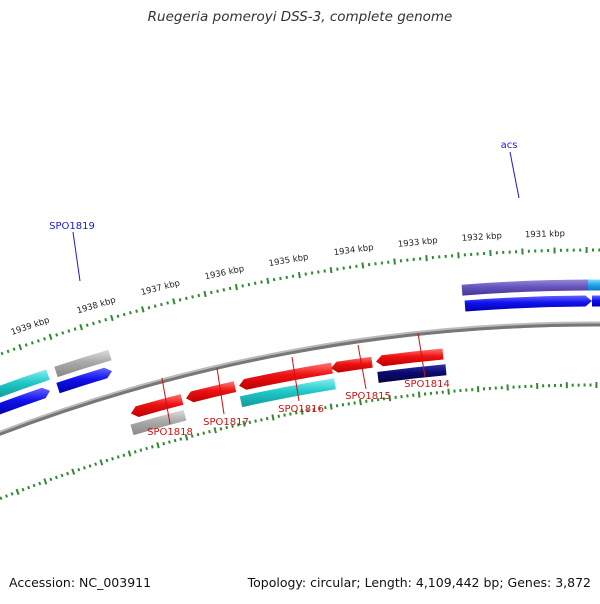  What do you see at coordinates (160, 288) in the screenshot?
I see `tick-label: 1937 kbp` at bounding box center [160, 288].